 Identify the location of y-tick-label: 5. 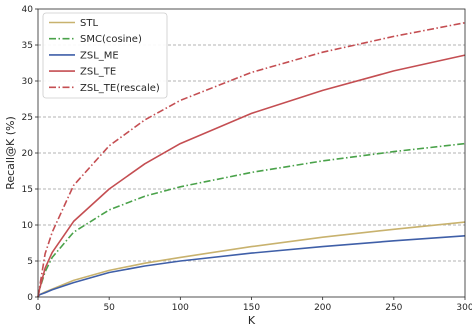
(30, 262).